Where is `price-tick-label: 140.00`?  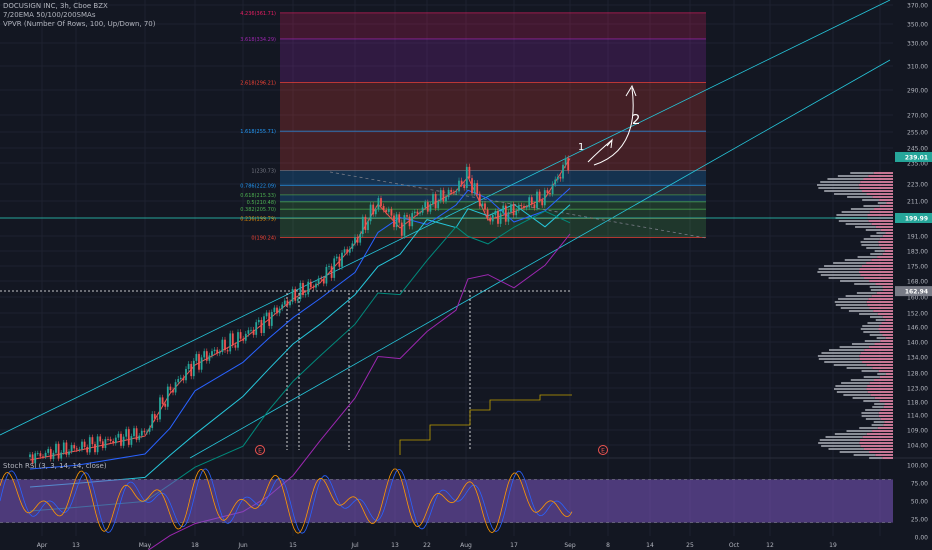 price-tick-label: 140.00 is located at coordinates (917, 343).